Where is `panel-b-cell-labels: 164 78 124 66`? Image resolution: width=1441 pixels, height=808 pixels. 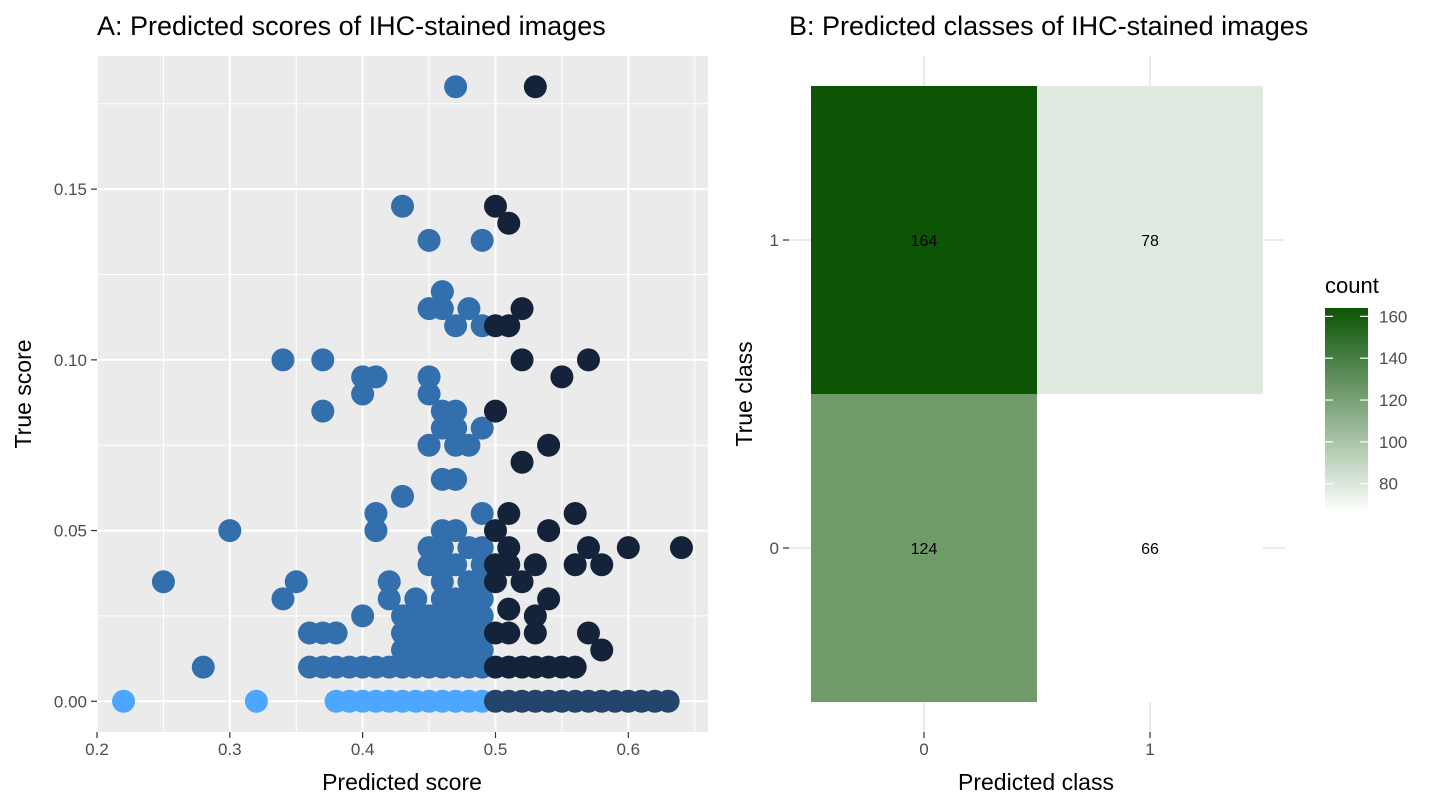 panel-b-cell-labels: 164 78 124 66 is located at coordinates (1035, 395).